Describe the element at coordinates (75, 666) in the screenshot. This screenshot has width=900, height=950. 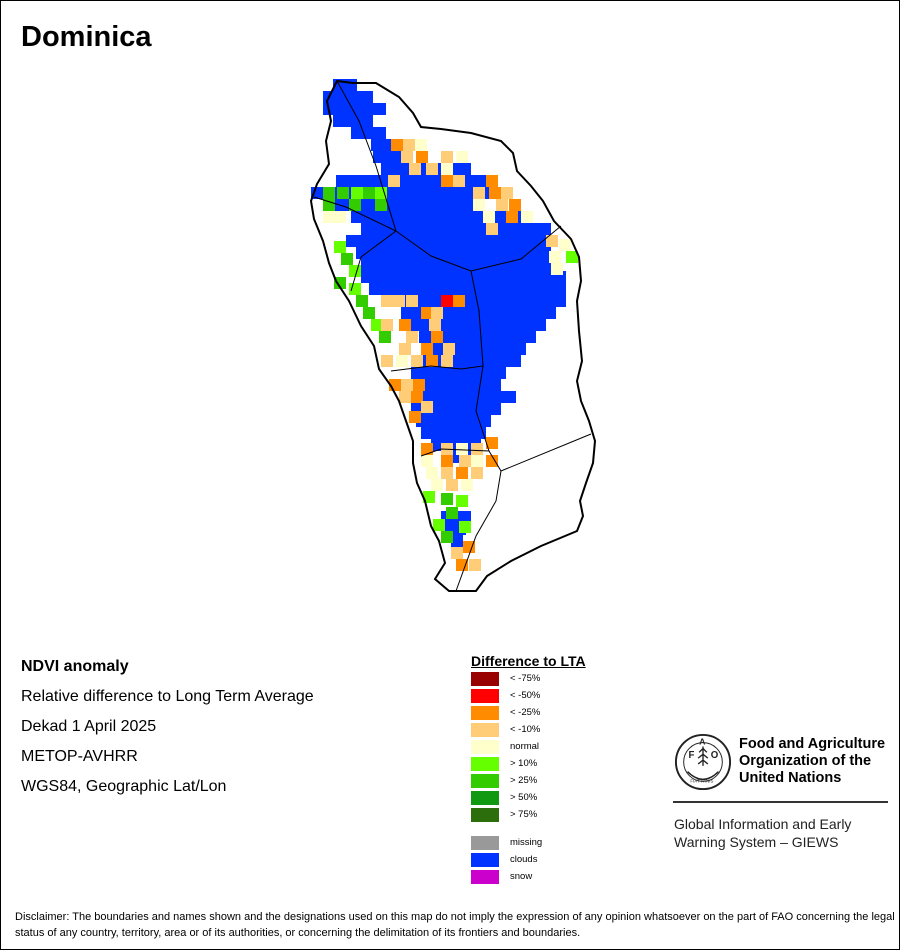
I see `info-line-product: NDVI anomaly` at that location.